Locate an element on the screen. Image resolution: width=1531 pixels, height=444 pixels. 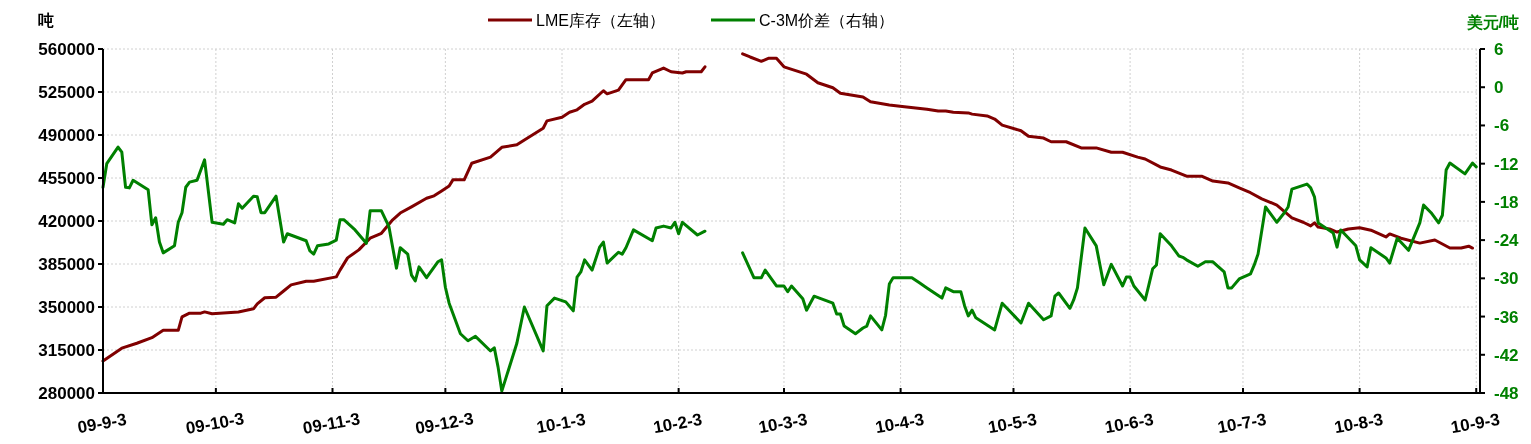
legend-label: C-3M价差（右轴） is located at coordinates (827, 20).